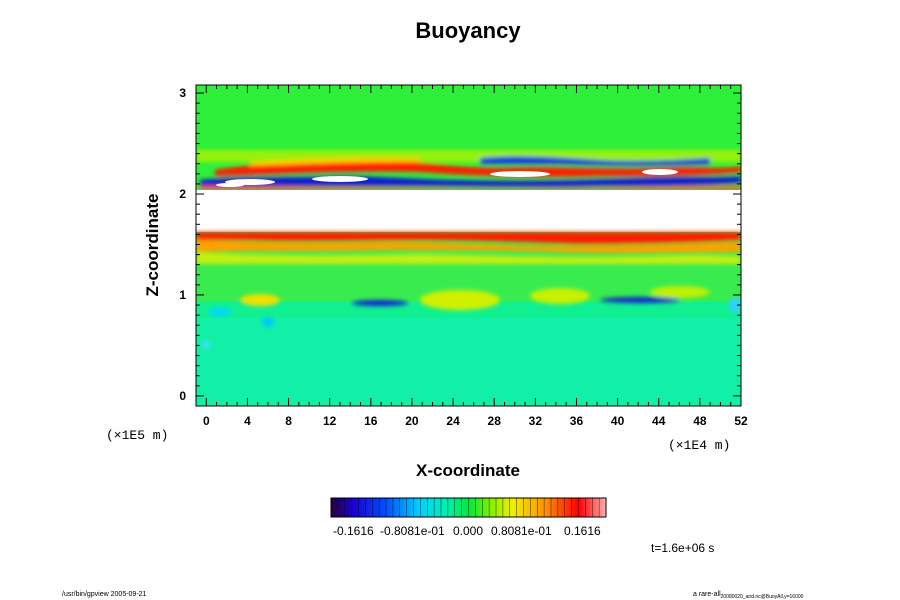  What do you see at coordinates (682, 548) in the screenshot?
I see `time-label: t=1.6e+06 s` at bounding box center [682, 548].